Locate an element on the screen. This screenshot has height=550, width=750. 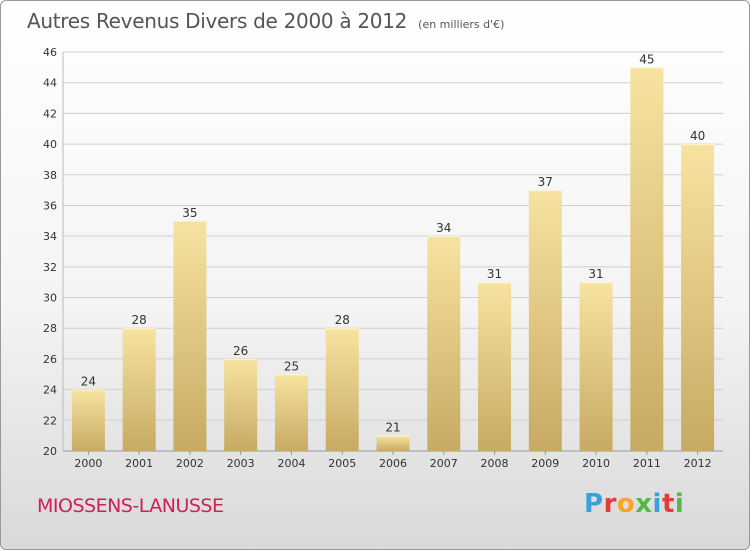
x-tick-label: 2010 is located at coordinates (596, 463).